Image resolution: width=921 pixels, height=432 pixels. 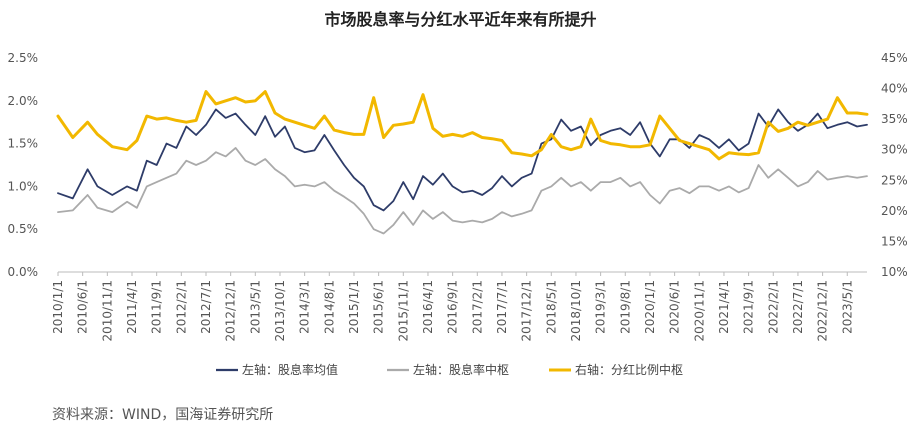 I want to click on x-tick-label: 2018/10/1, so click(x=576, y=311).